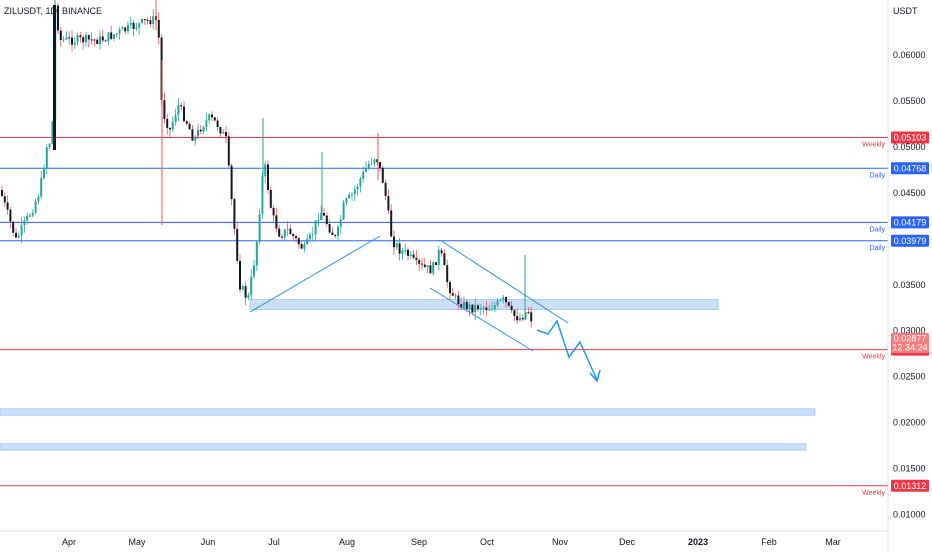 This screenshot has height=555, width=932. Describe the element at coordinates (54, 77) in the screenshot. I see `candle-body-spike` at that location.